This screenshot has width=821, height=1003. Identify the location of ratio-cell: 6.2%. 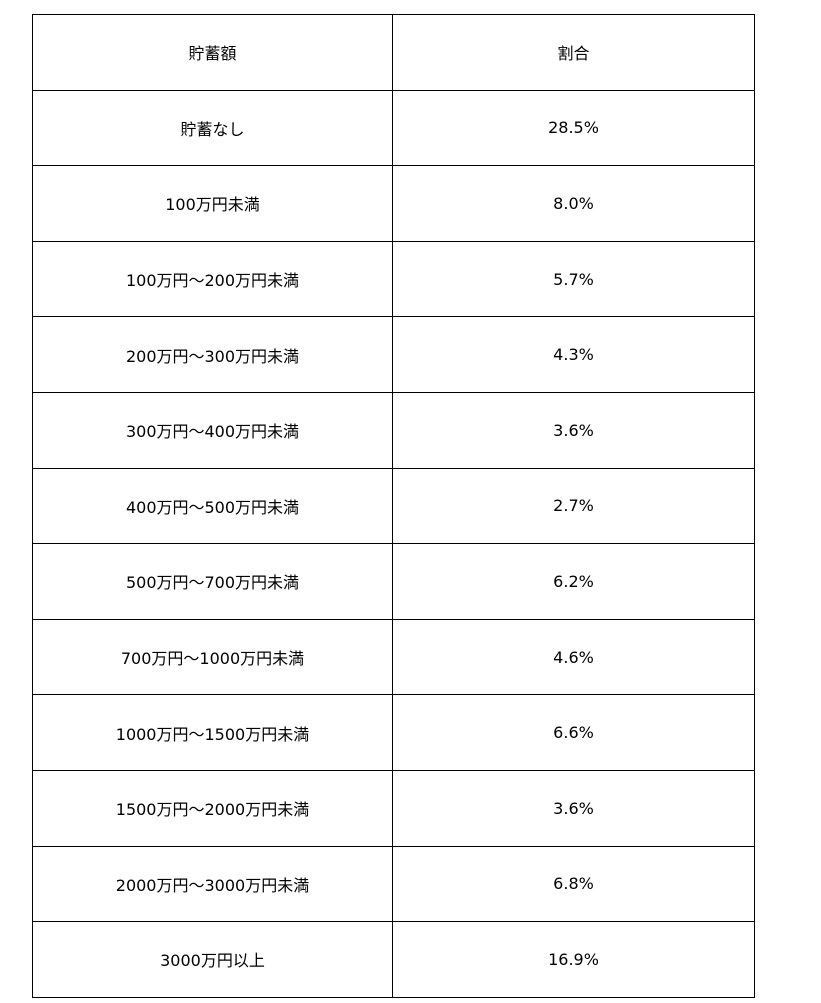
(573, 581).